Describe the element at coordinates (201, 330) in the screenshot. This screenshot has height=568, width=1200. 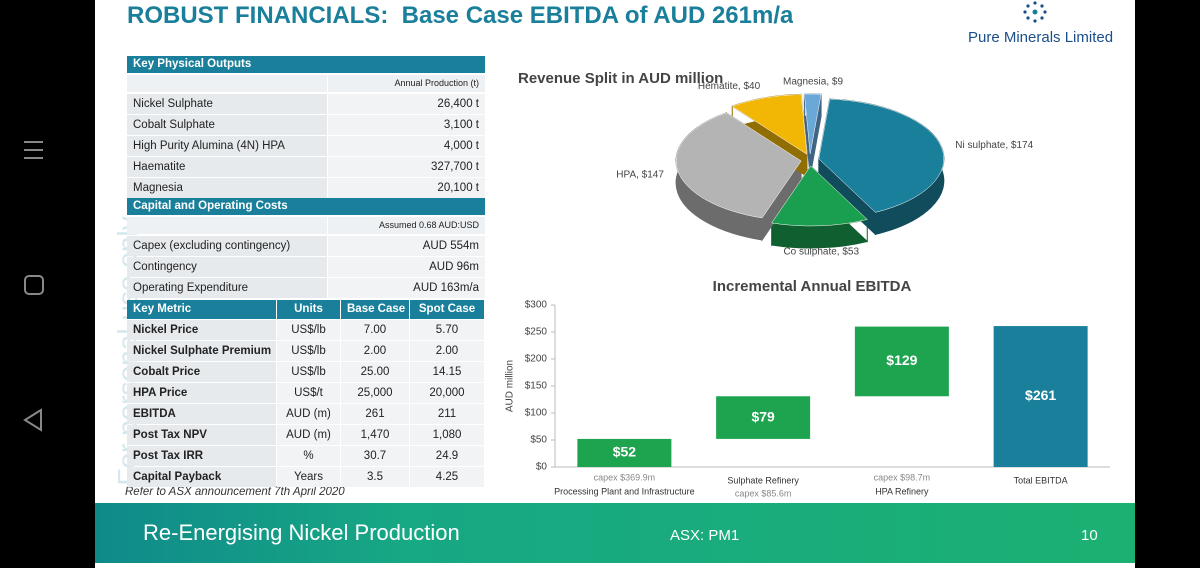
I see `metric-name: Nickel Price` at that location.